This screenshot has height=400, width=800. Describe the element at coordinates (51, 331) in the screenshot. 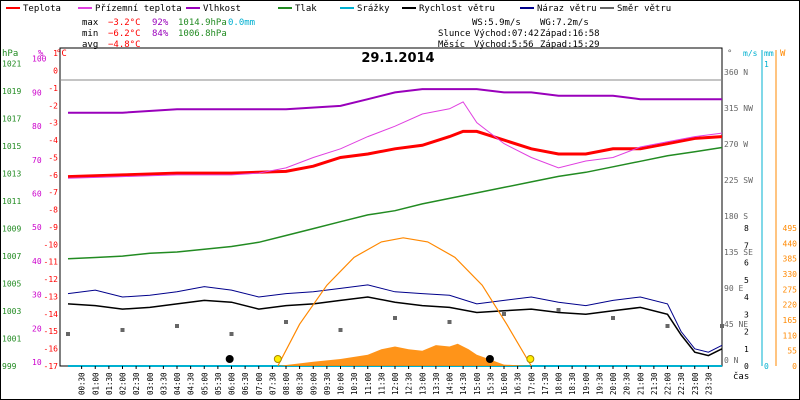

I see `temperature-tick-label: -15` at that location.